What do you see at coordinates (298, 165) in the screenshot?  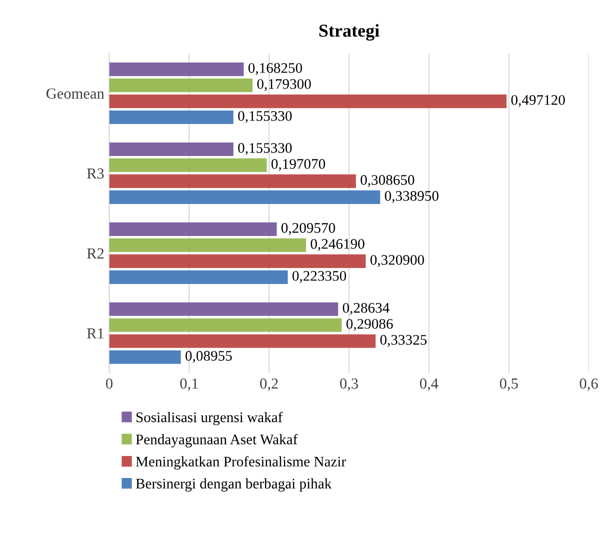 I see `data-label: 0,197070` at bounding box center [298, 165].